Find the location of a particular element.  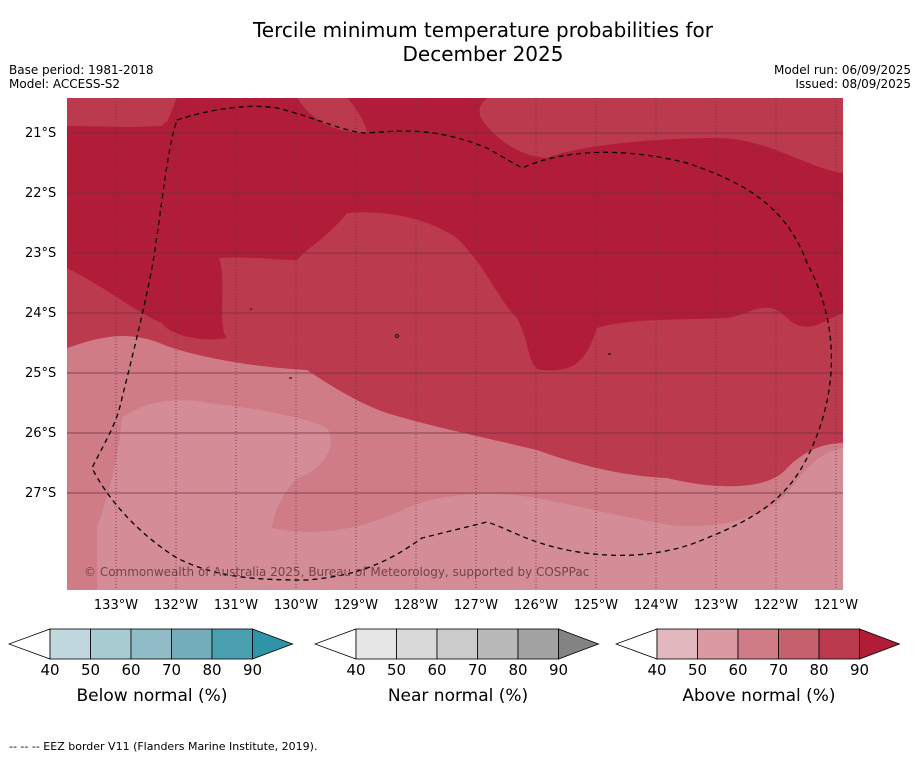

colorbar-title-near: Near normal (%) is located at coordinates (458, 696).